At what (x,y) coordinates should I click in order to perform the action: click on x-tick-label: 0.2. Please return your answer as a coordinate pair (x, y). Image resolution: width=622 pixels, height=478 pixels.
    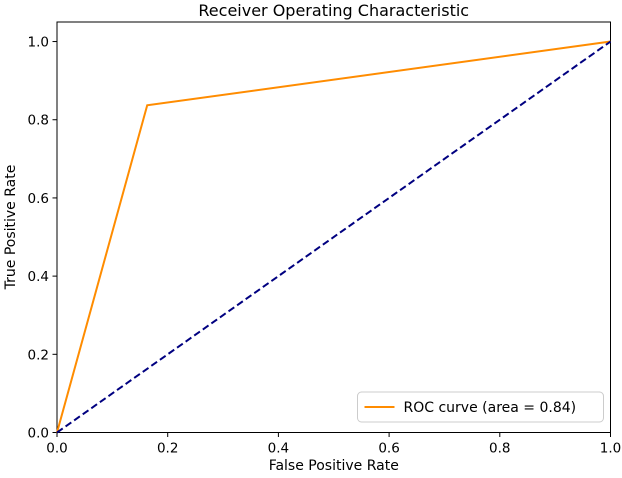
    Looking at the image, I should click on (167, 449).